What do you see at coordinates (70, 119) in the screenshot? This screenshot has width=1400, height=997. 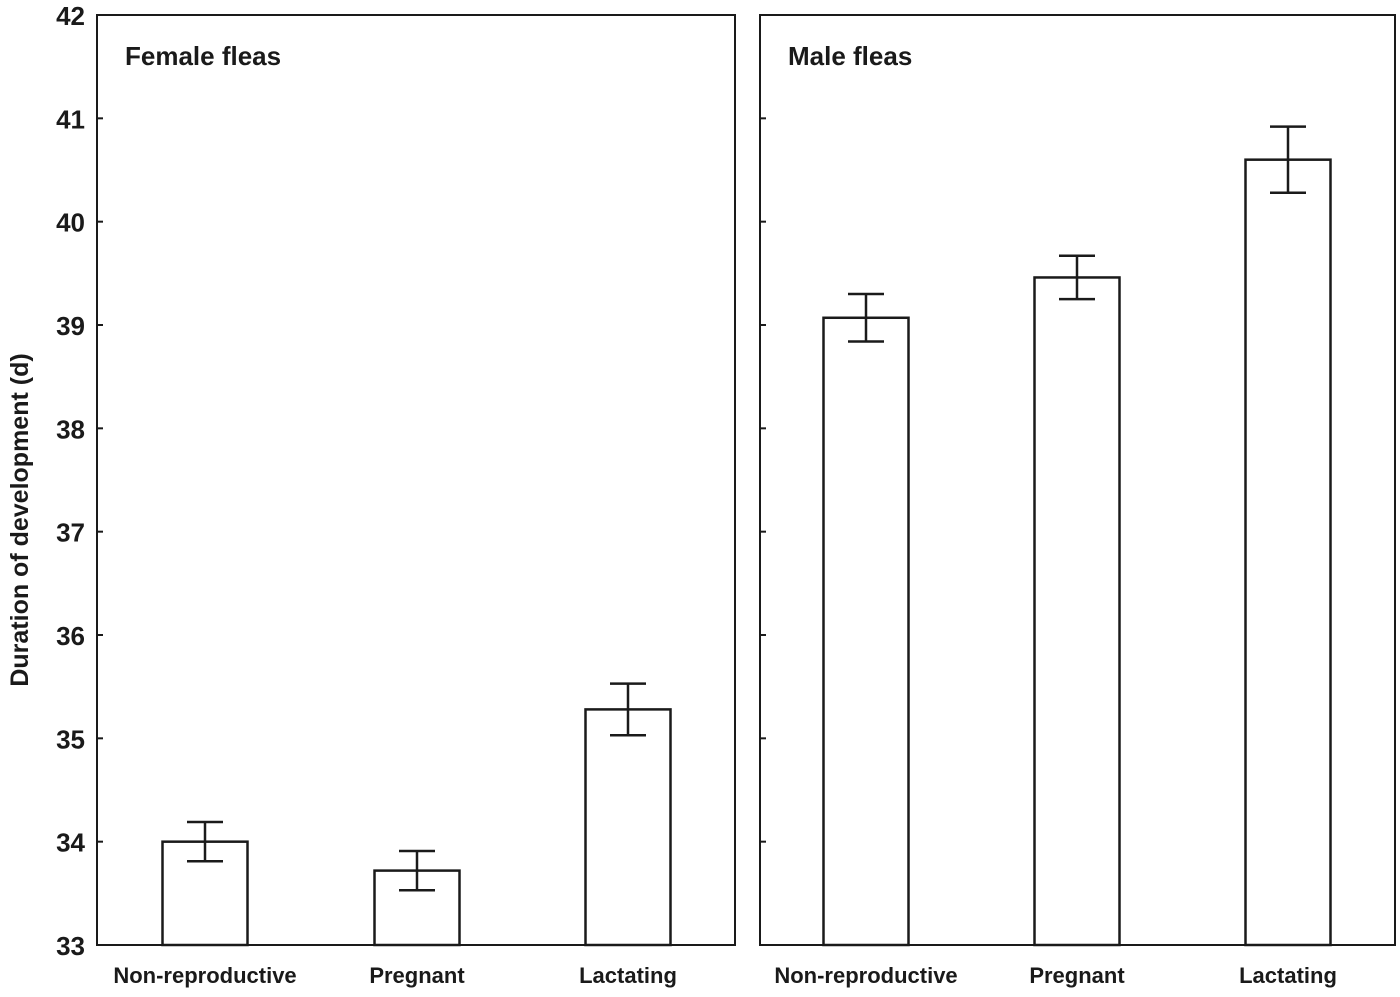 I see `y-tick-label: 41` at bounding box center [70, 119].